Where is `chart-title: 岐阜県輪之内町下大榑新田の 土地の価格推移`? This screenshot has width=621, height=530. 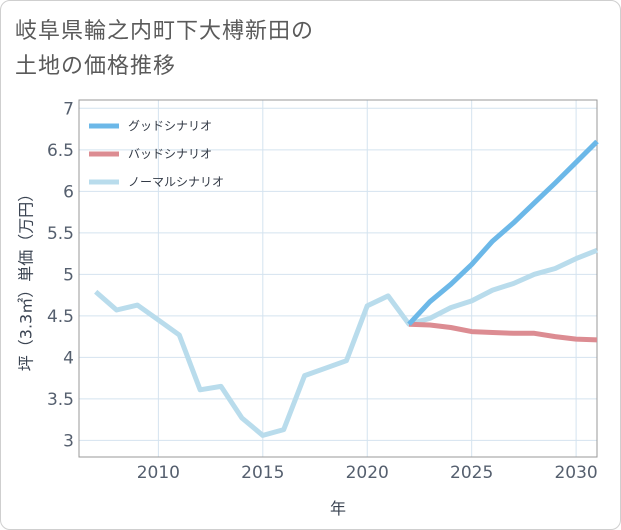 chart-title: 岐阜県輪之内町下大榑新田の 土地の価格推移 is located at coordinates (164, 49).